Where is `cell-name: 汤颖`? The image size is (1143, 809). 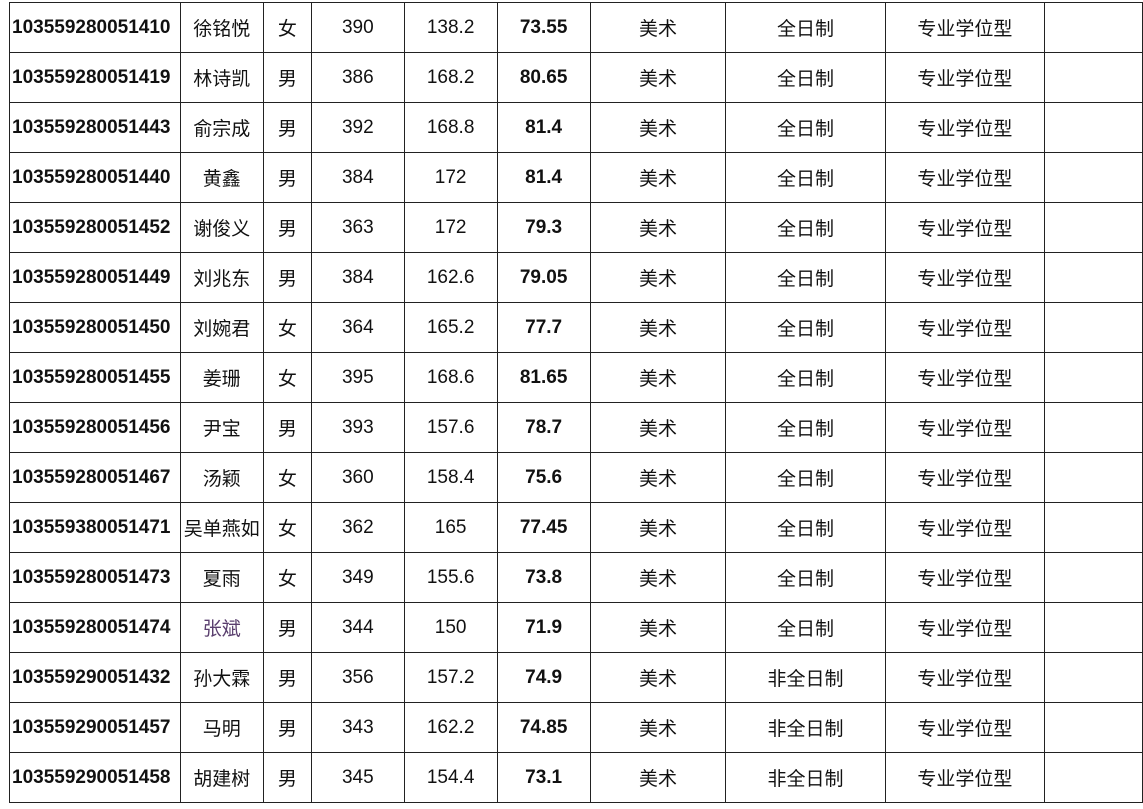
cell-name: 汤颖 is located at coordinates (221, 477).